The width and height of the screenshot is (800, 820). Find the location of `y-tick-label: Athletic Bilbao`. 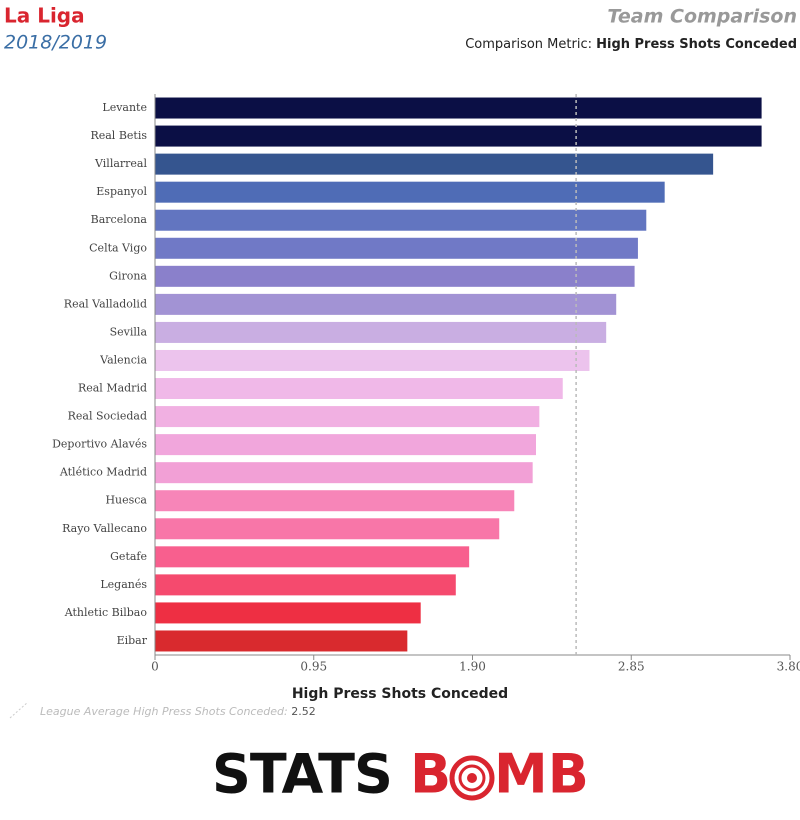

y-tick-label: Athletic Bilbao is located at coordinates (106, 612).